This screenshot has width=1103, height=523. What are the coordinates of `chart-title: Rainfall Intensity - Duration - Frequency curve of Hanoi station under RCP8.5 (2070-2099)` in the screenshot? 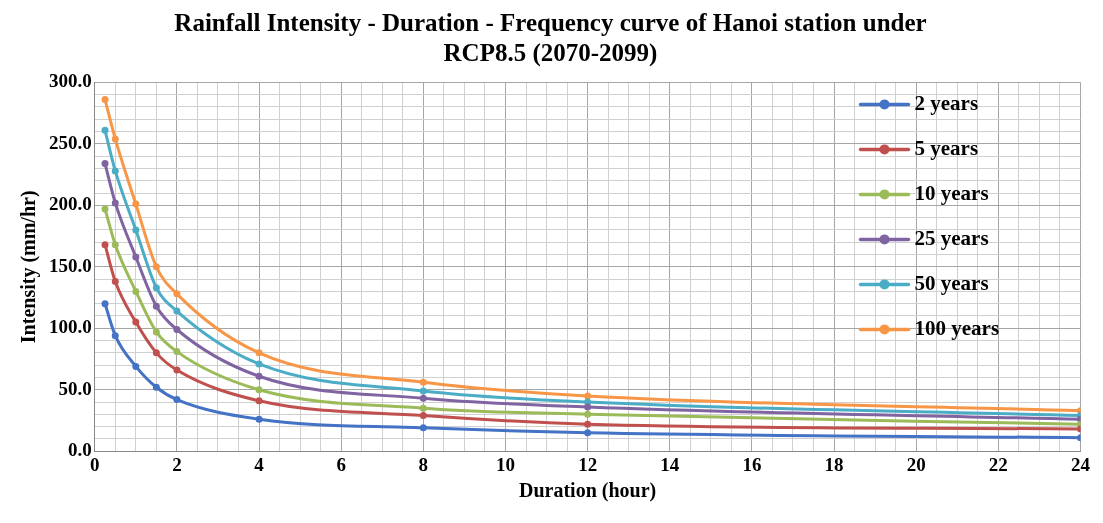 It's located at (550, 38).